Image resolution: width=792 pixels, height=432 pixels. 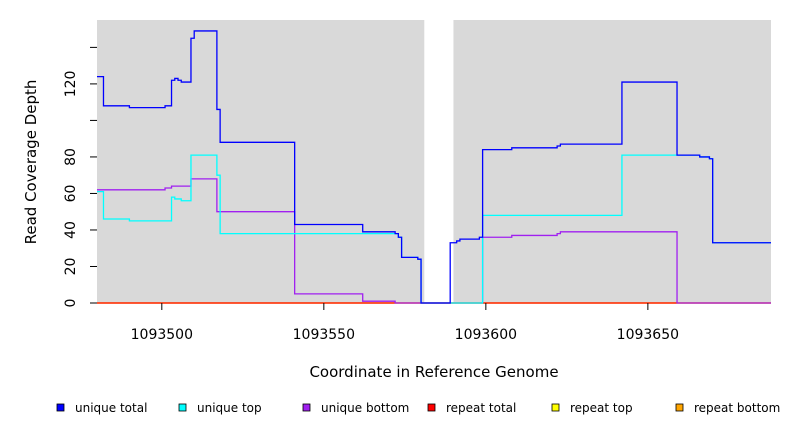 I want to click on legend-label: unique total, so click(x=111, y=408).